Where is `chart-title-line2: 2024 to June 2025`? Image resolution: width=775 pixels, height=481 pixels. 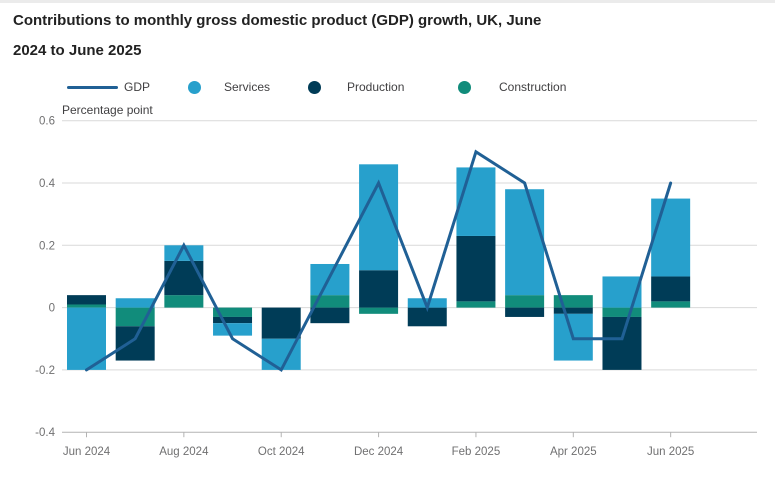 chart-title-line2: 2024 to June 2025 is located at coordinates (77, 50).